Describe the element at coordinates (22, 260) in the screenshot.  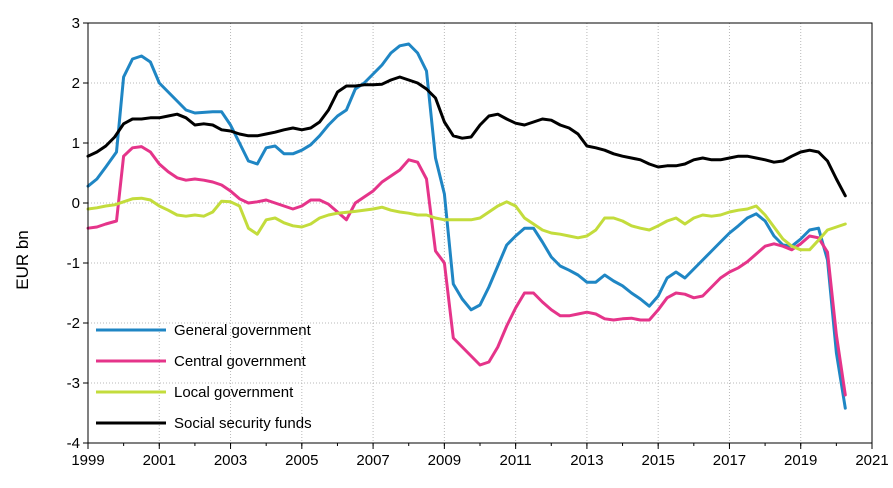
I see `y-axis-title: EUR bn` at that location.